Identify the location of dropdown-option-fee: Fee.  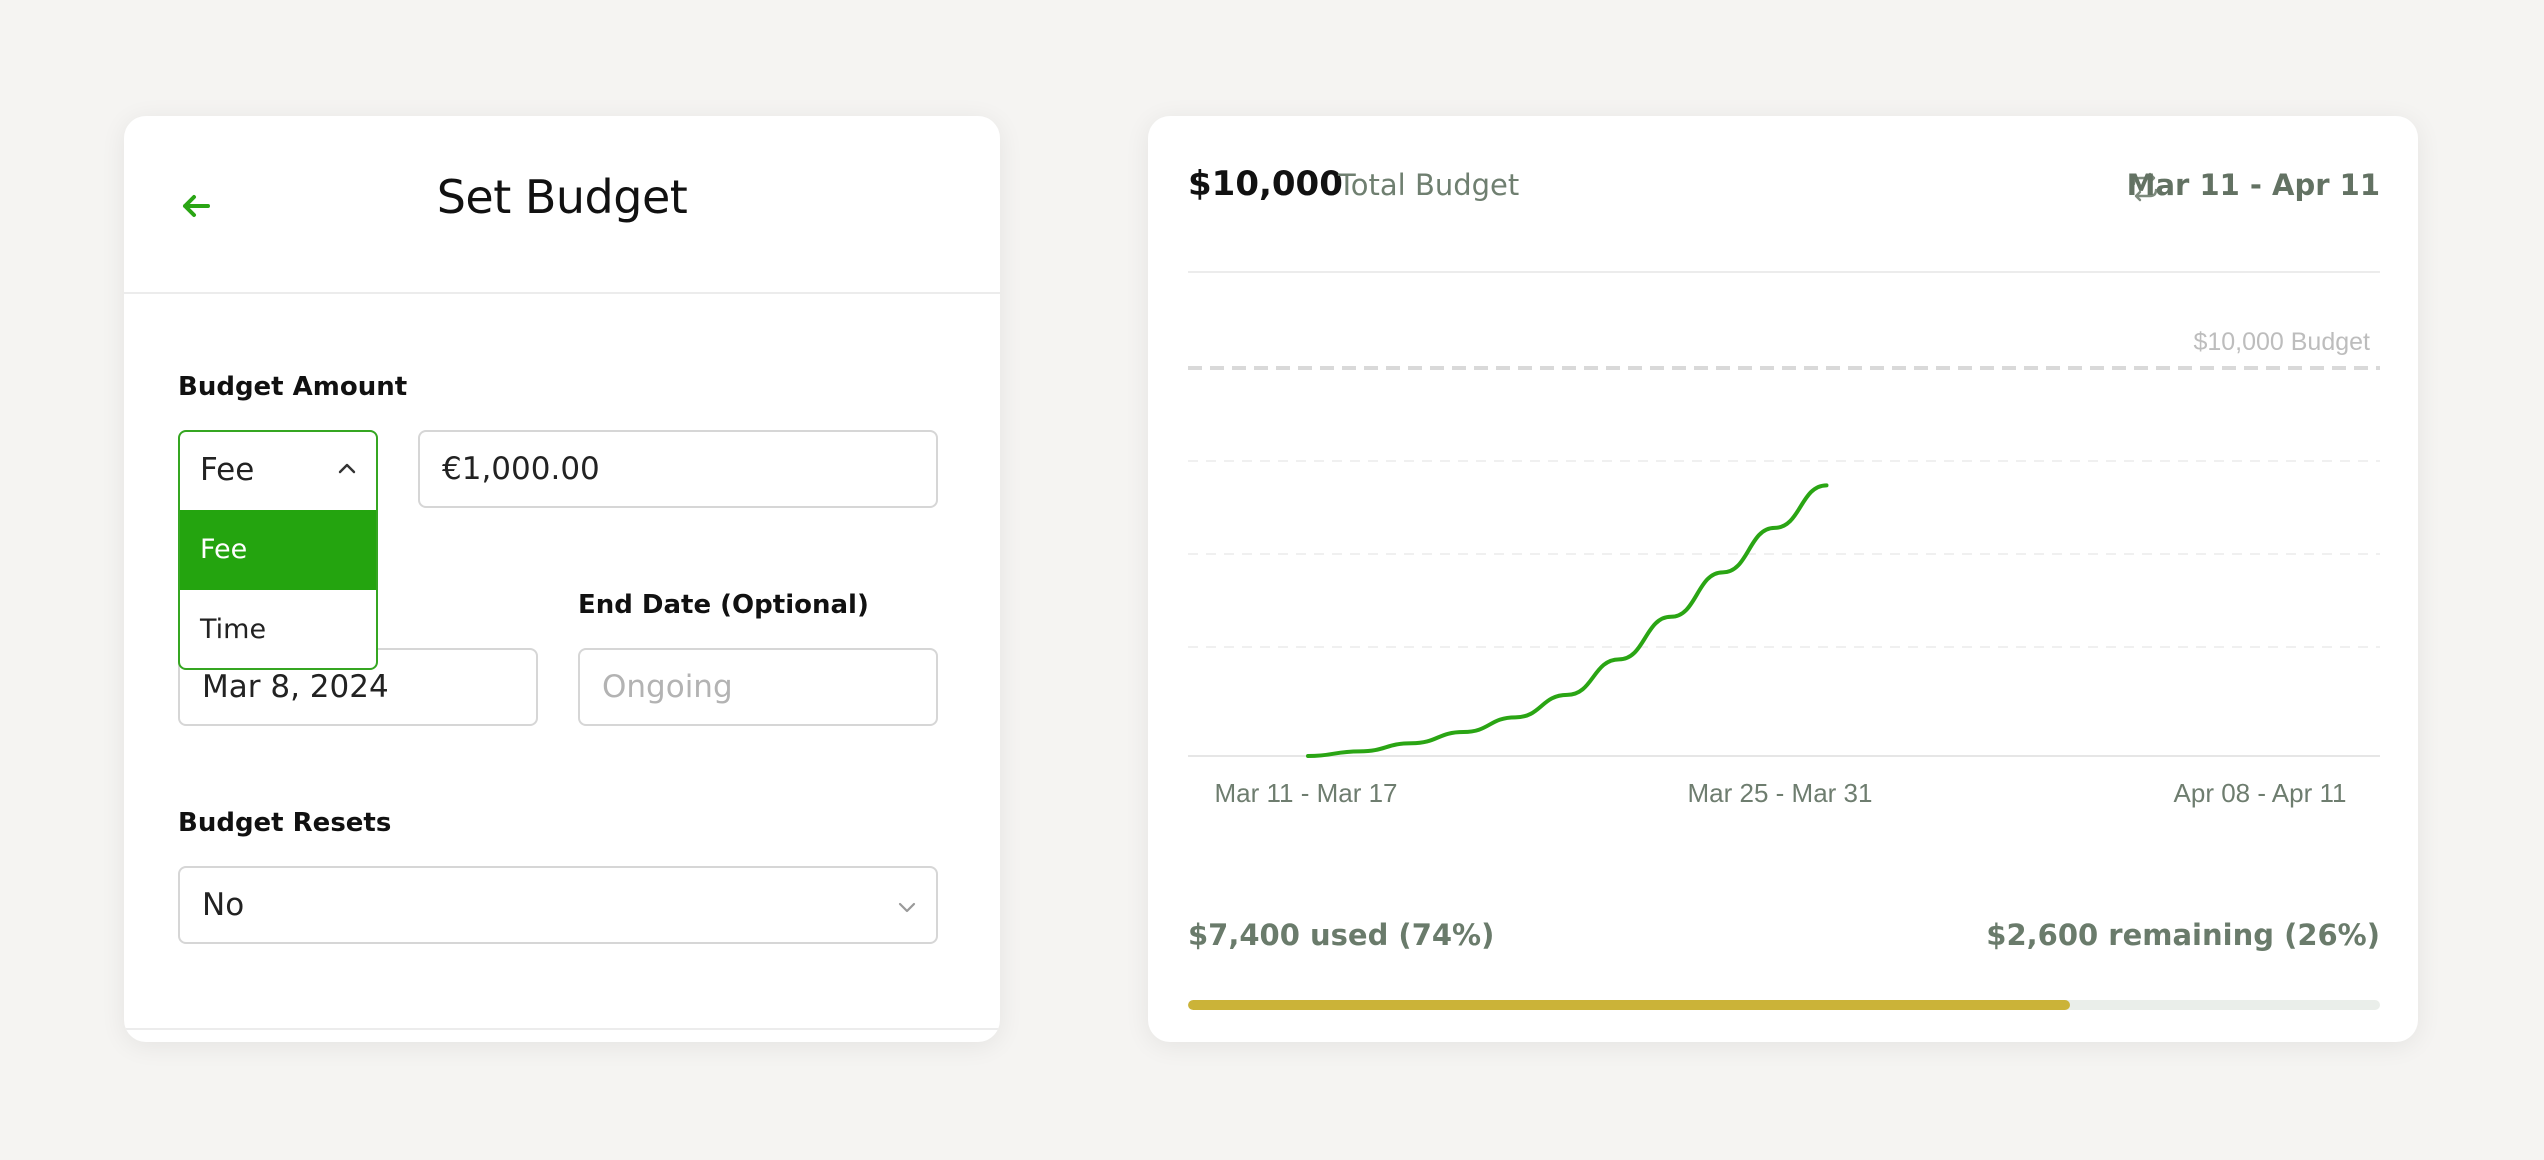
(278, 550).